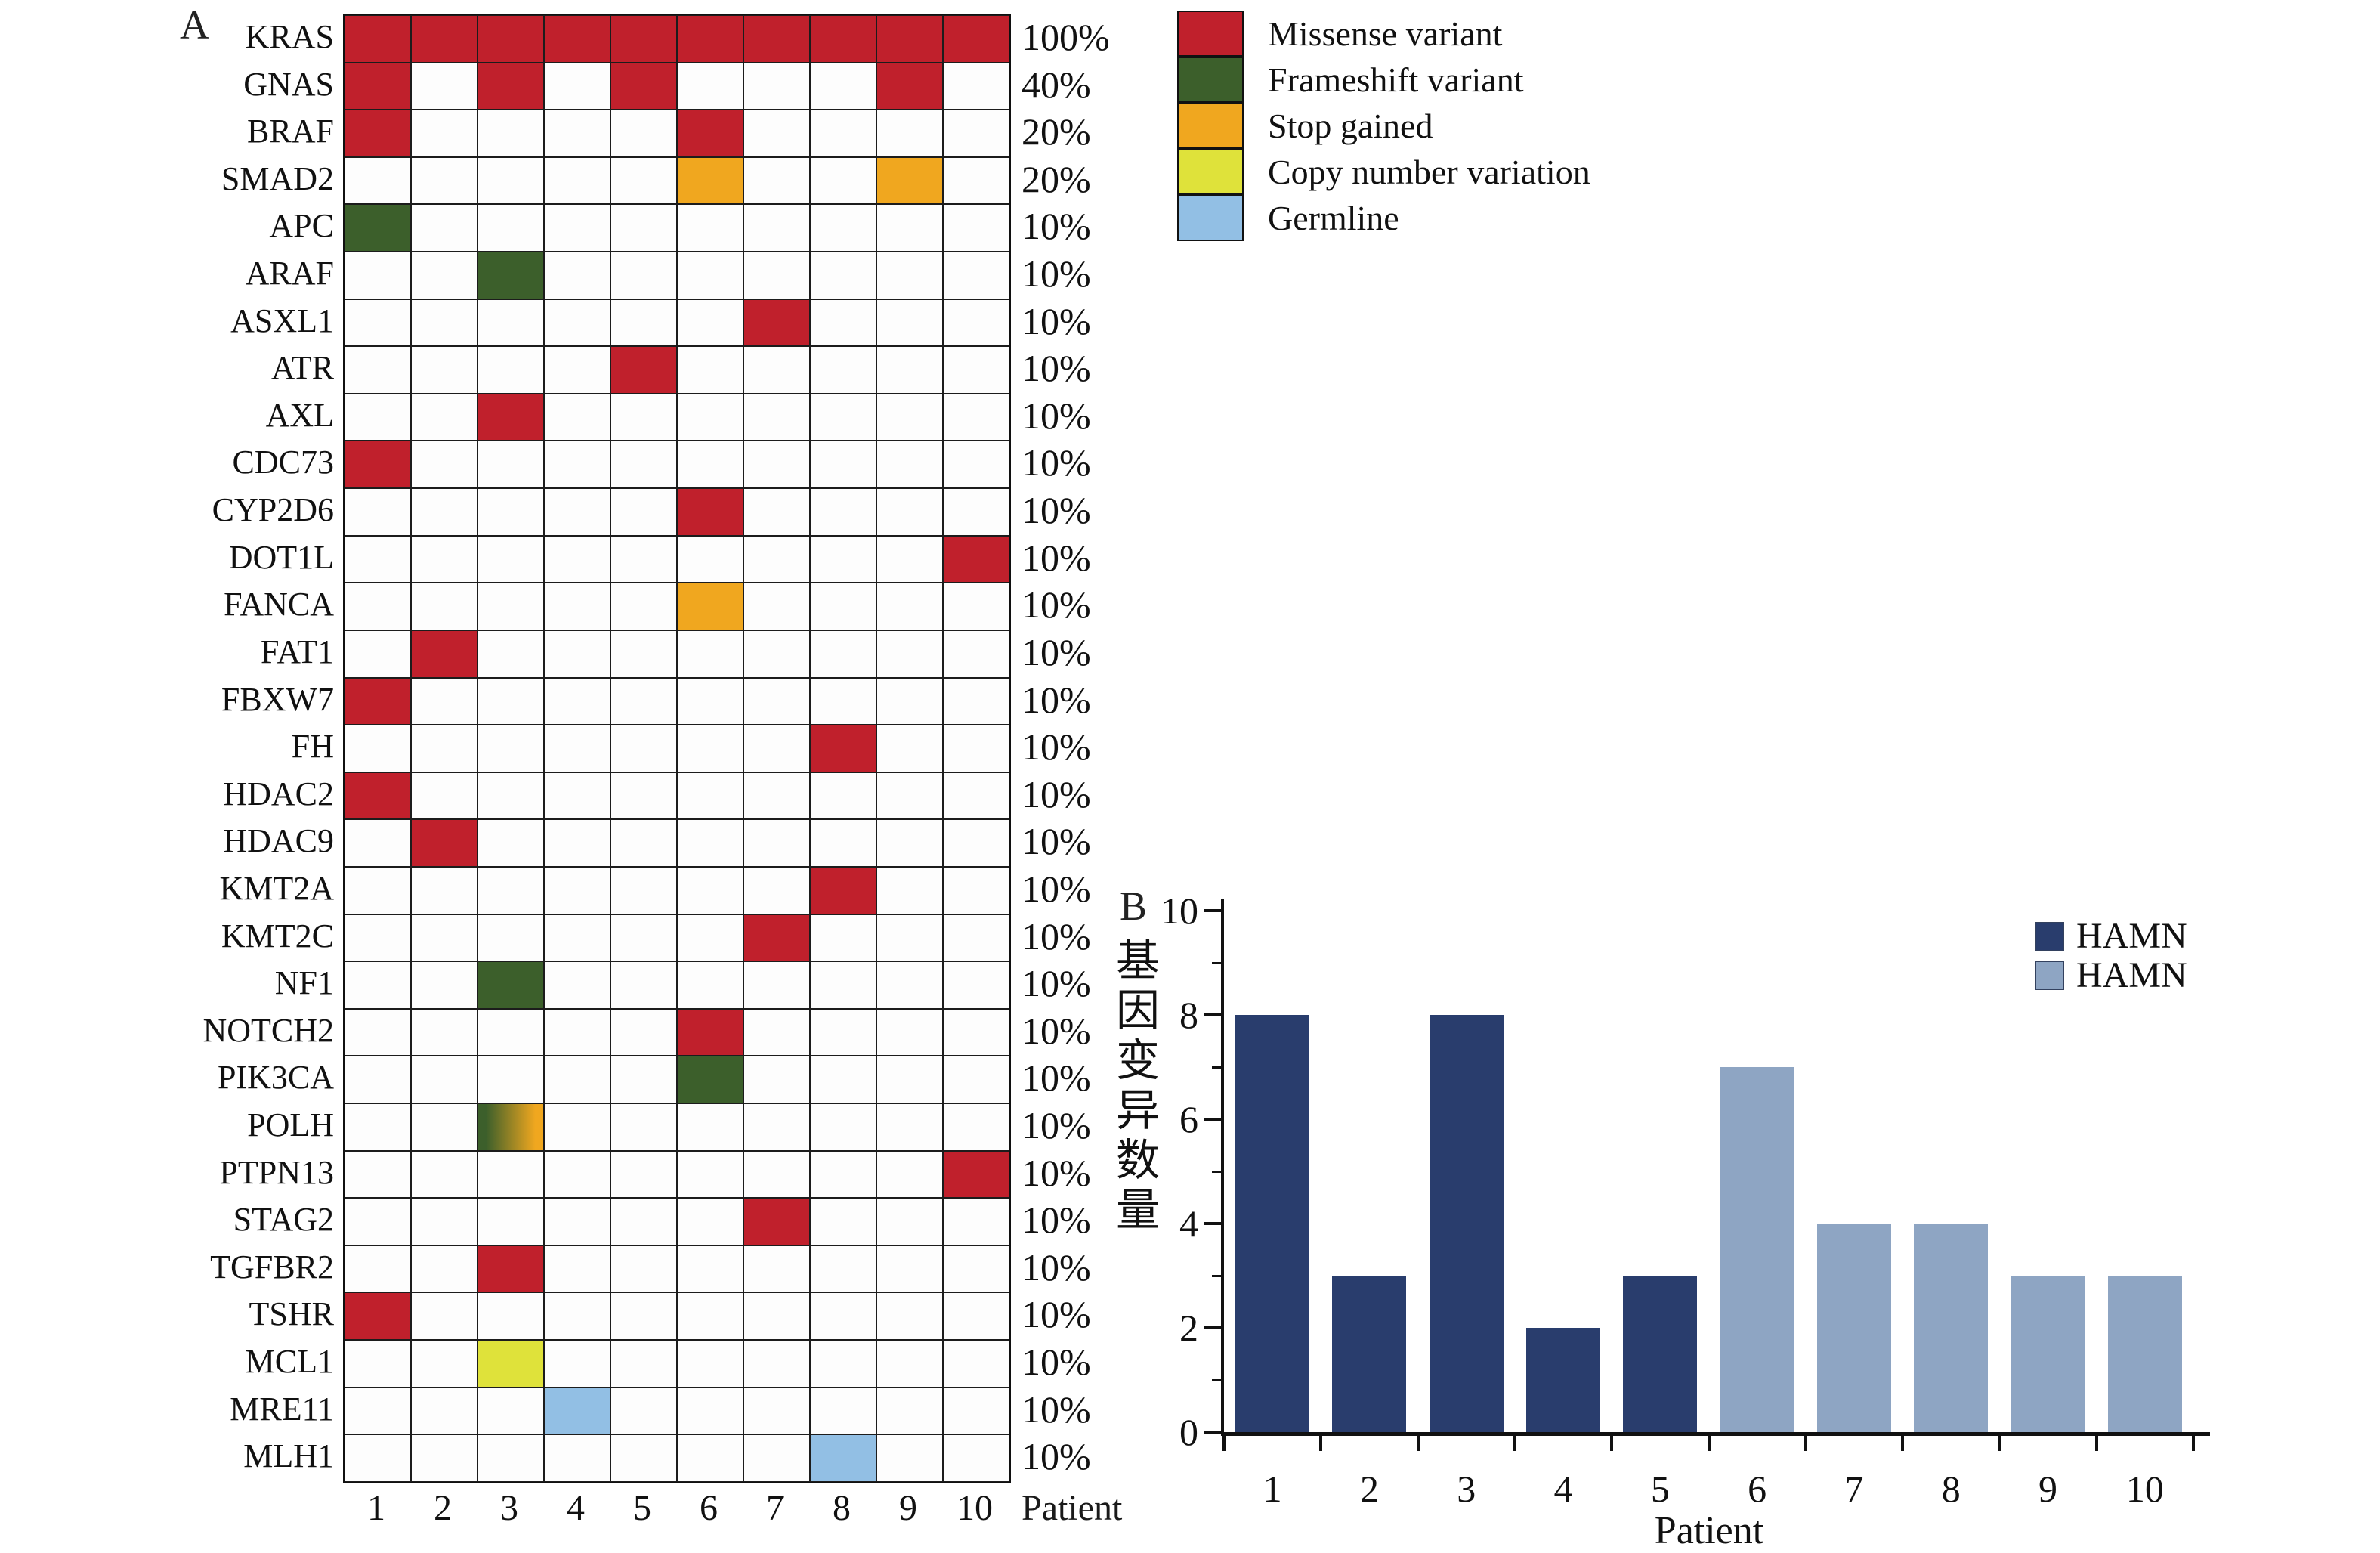 This screenshot has width=2380, height=1553. What do you see at coordinates (511, 1127) in the screenshot?
I see `cell-POLH-p3-frameshift-stop_gained` at bounding box center [511, 1127].